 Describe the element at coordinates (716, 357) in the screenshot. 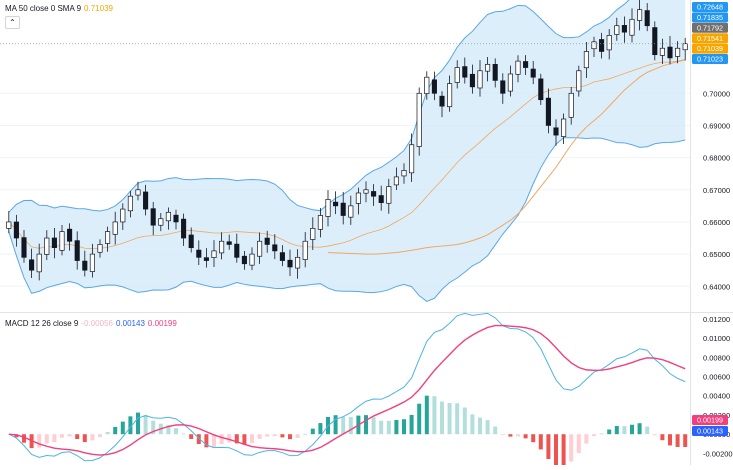

I see `macd-tick-label: 0.00800` at that location.